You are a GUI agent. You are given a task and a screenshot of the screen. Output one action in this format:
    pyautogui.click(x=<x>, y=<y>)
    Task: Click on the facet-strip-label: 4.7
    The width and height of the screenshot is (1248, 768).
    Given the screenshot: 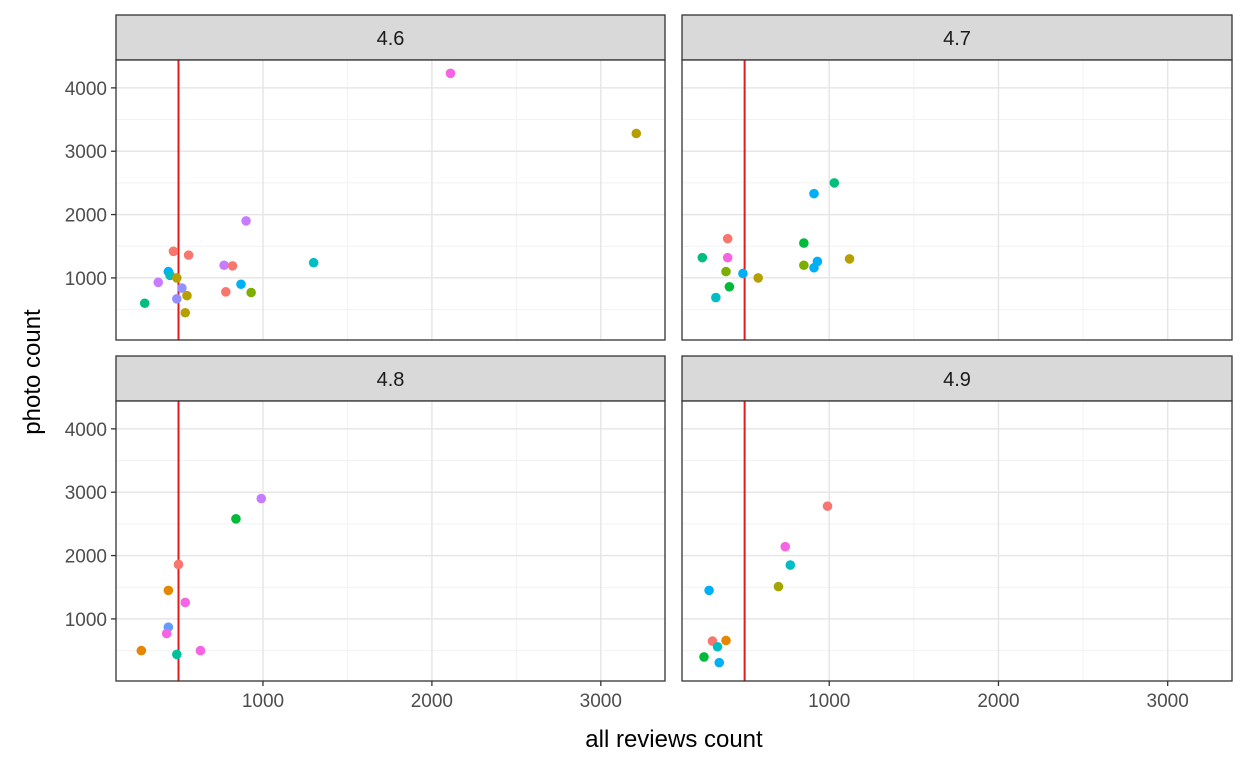 What is the action you would take?
    pyautogui.click(x=957, y=39)
    